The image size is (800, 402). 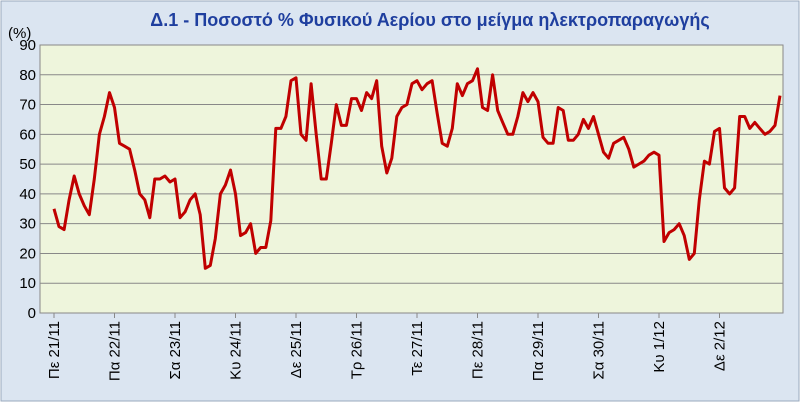 What do you see at coordinates (27, 134) in the screenshot?
I see `y-tick-label: 60` at bounding box center [27, 134].